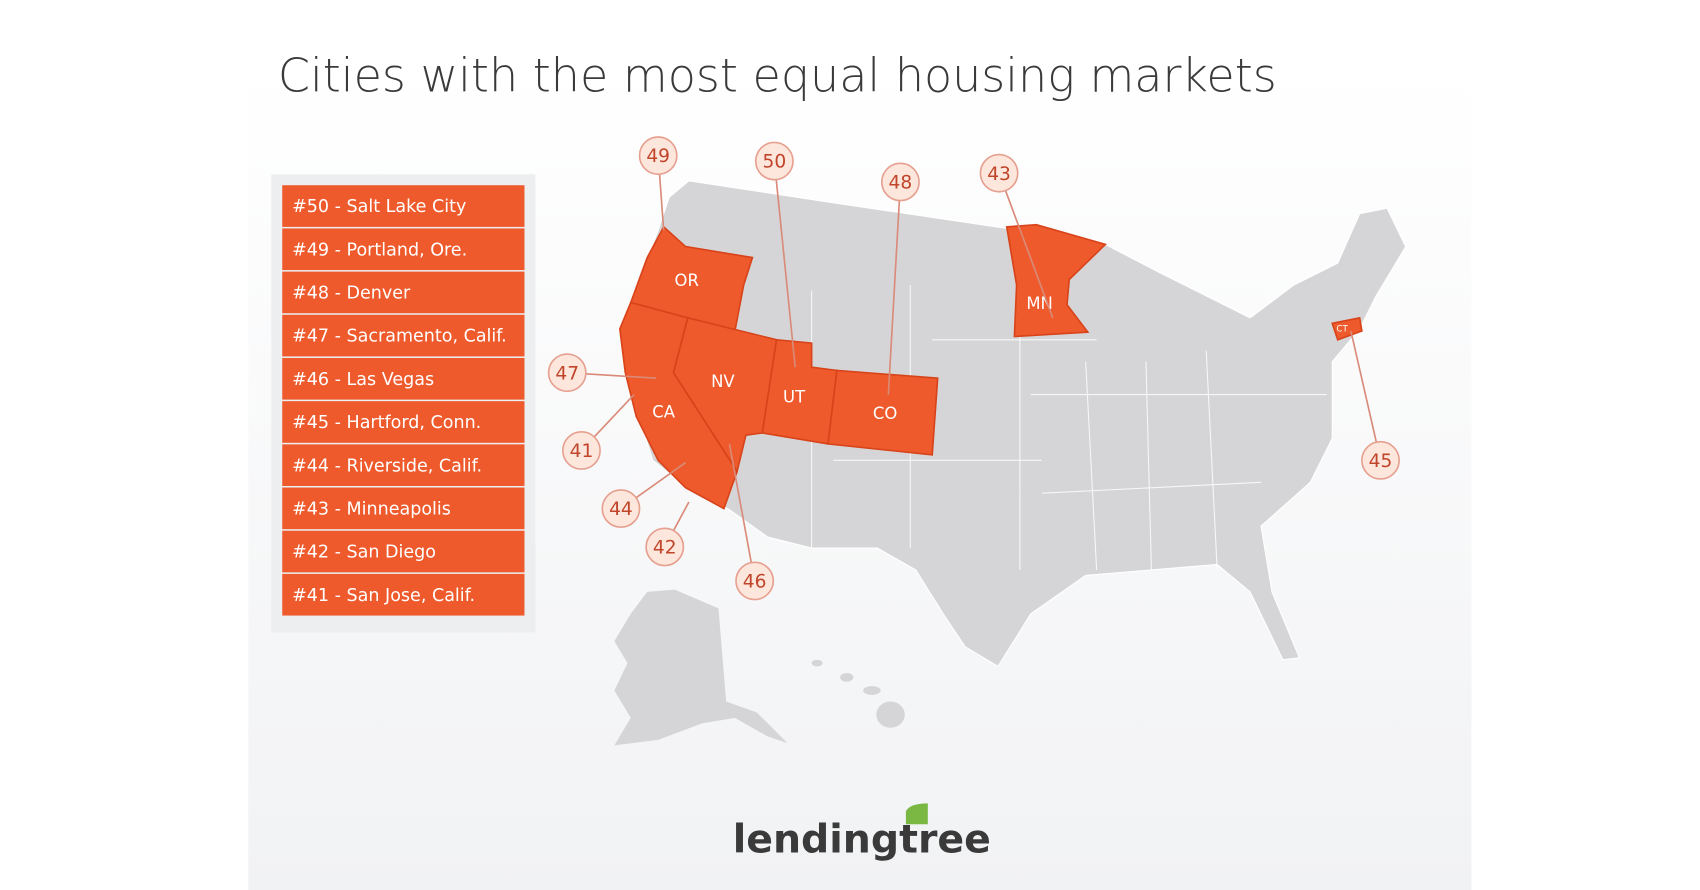 The width and height of the screenshot is (1700, 890). Describe the element at coordinates (387, 466) in the screenshot. I see `ranking-text: #44 - Riverside, Calif.` at that location.